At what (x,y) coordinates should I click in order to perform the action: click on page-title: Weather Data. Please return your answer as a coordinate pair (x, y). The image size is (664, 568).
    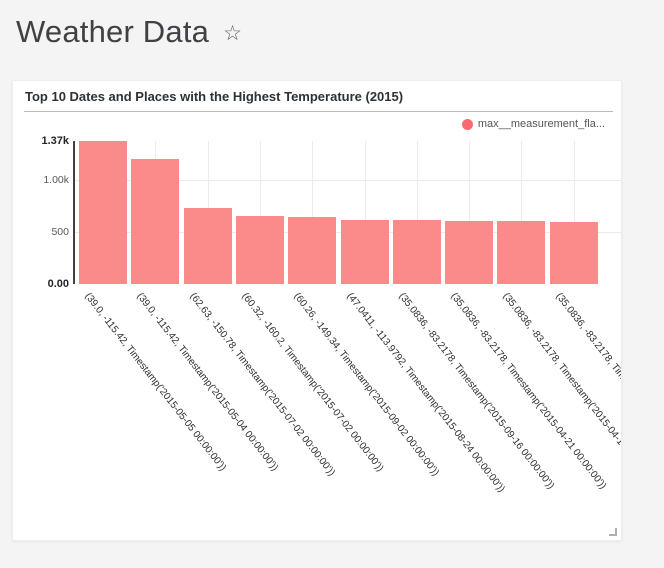
    Looking at the image, I should click on (113, 31).